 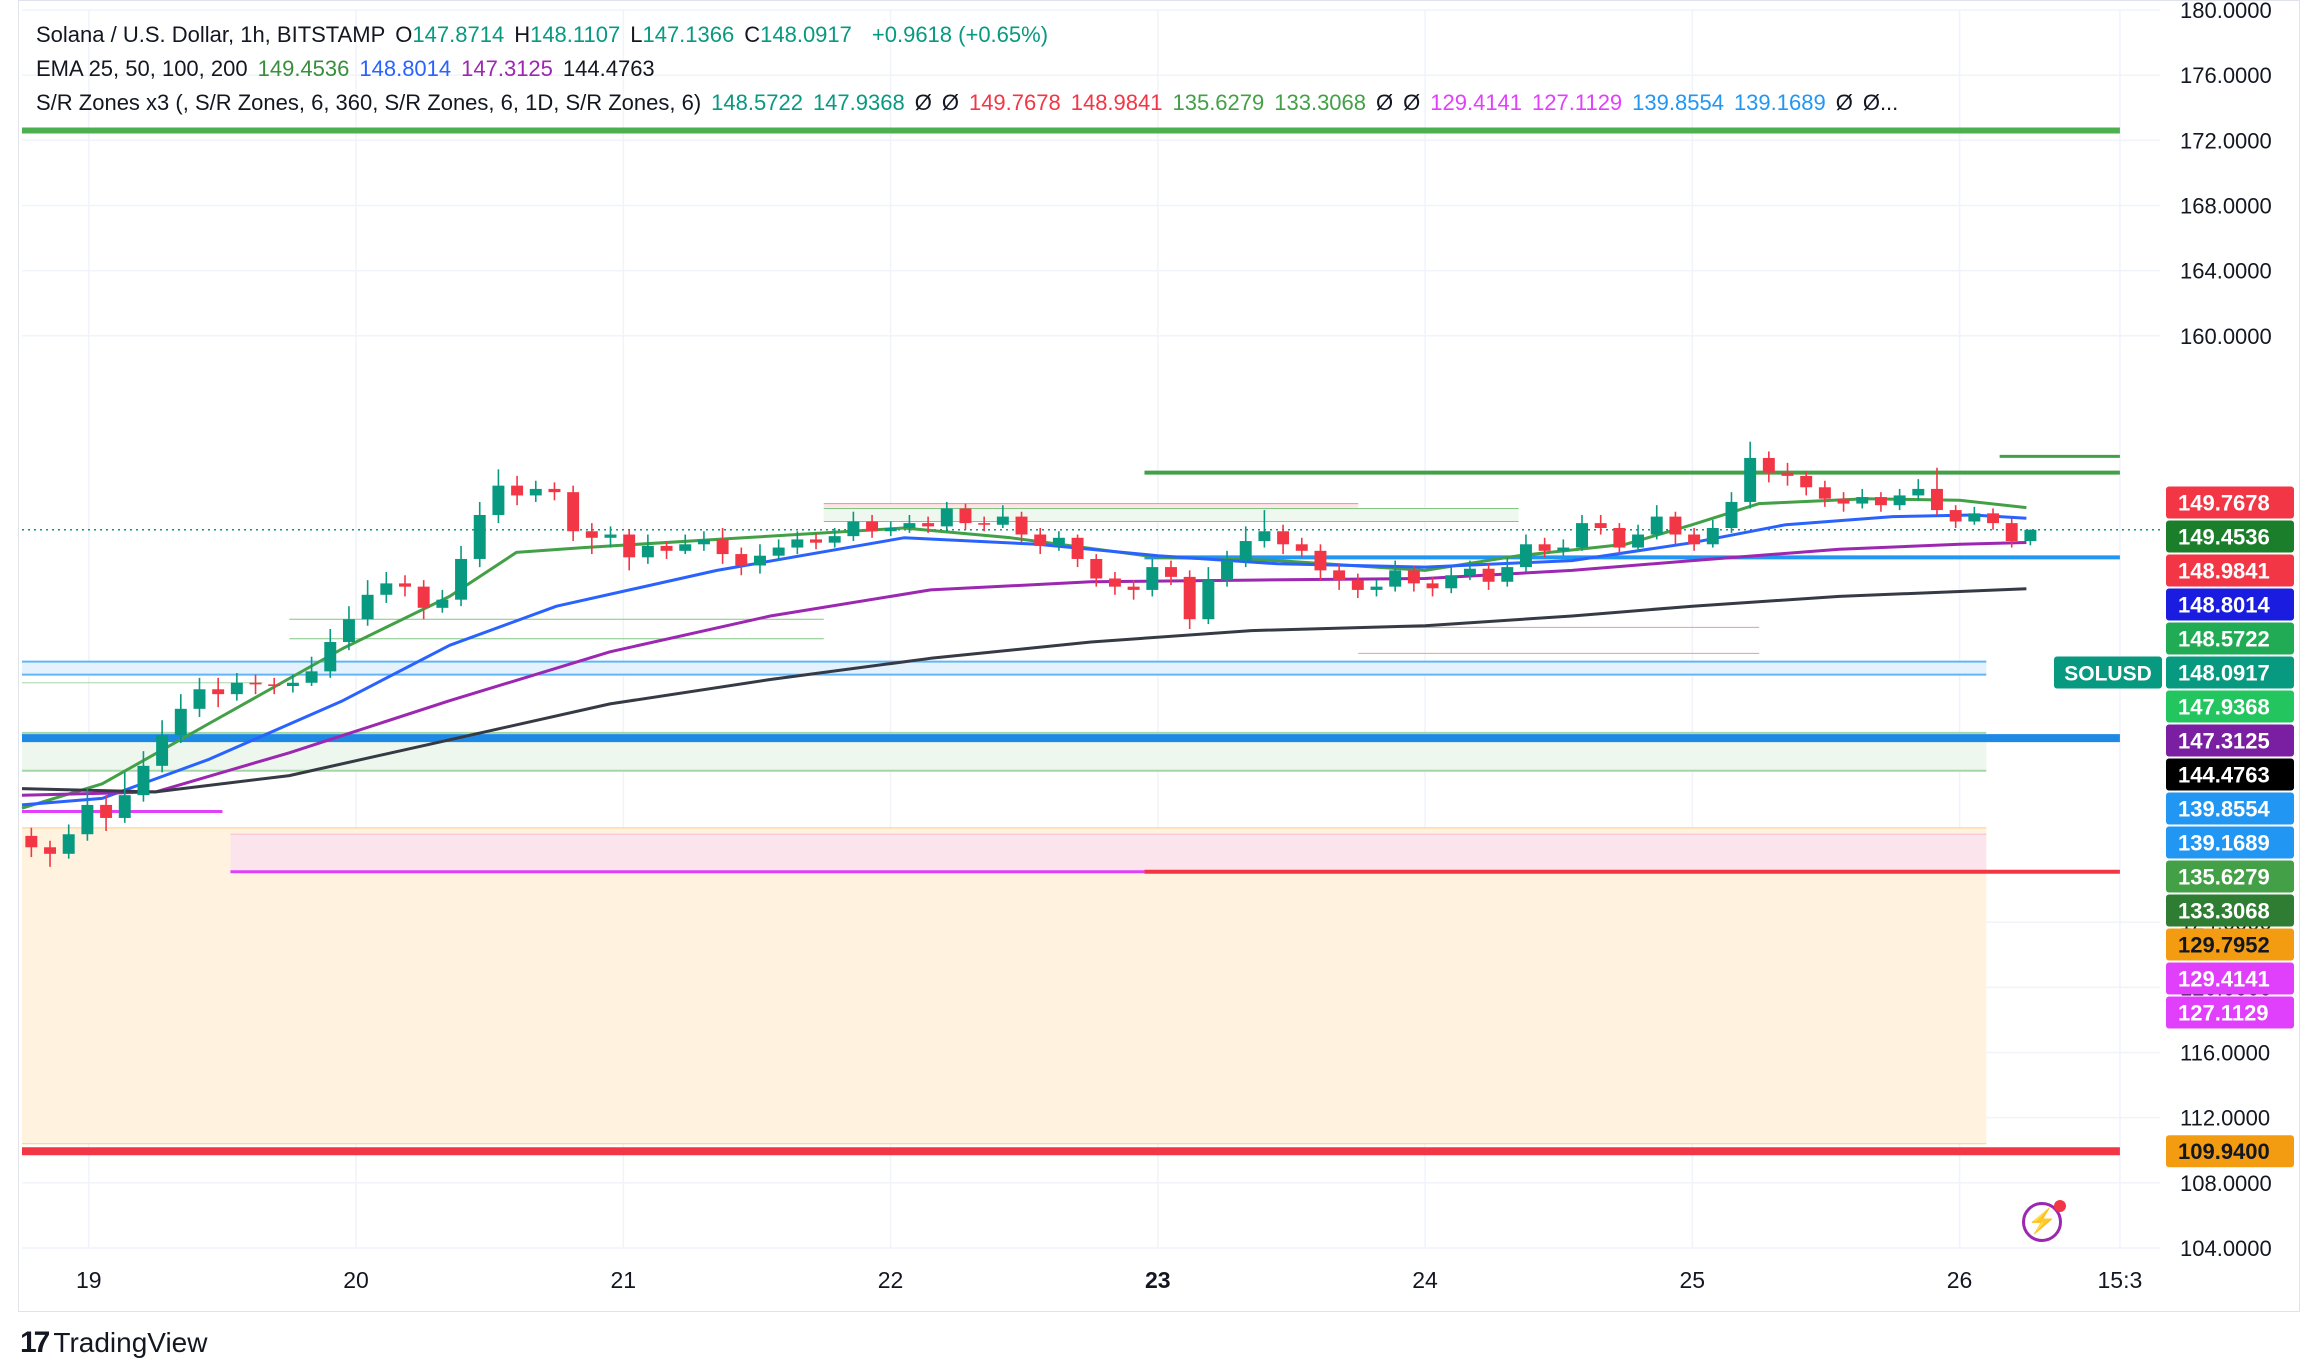 What do you see at coordinates (2224, 502) in the screenshot?
I see `price-label: 149.7678` at bounding box center [2224, 502].